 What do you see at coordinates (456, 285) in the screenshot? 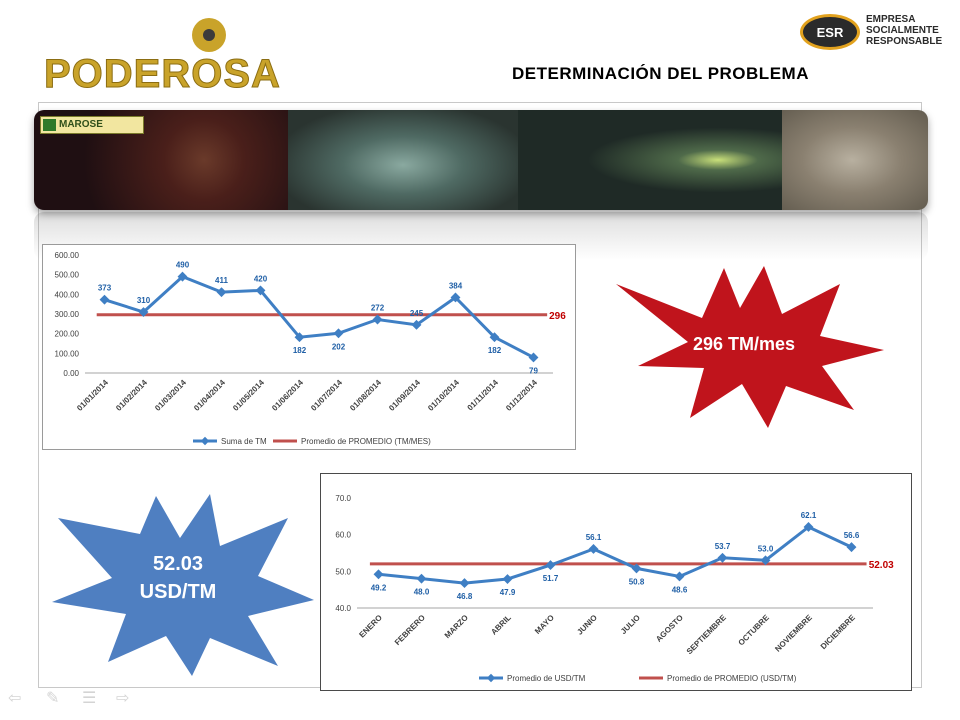
I see `data-label: 384` at bounding box center [456, 285].